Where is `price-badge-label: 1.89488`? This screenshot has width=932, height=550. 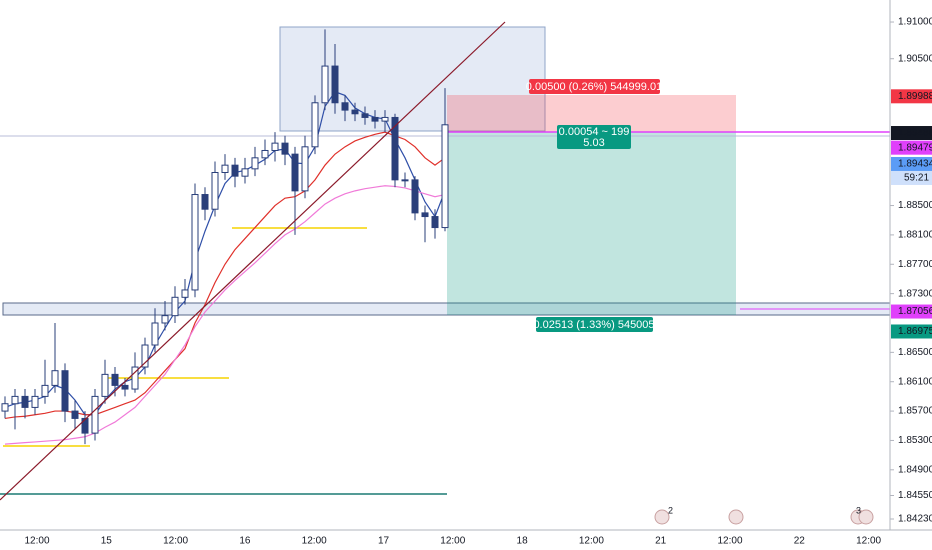 price-badge-label: 1.89488 is located at coordinates (915, 133).